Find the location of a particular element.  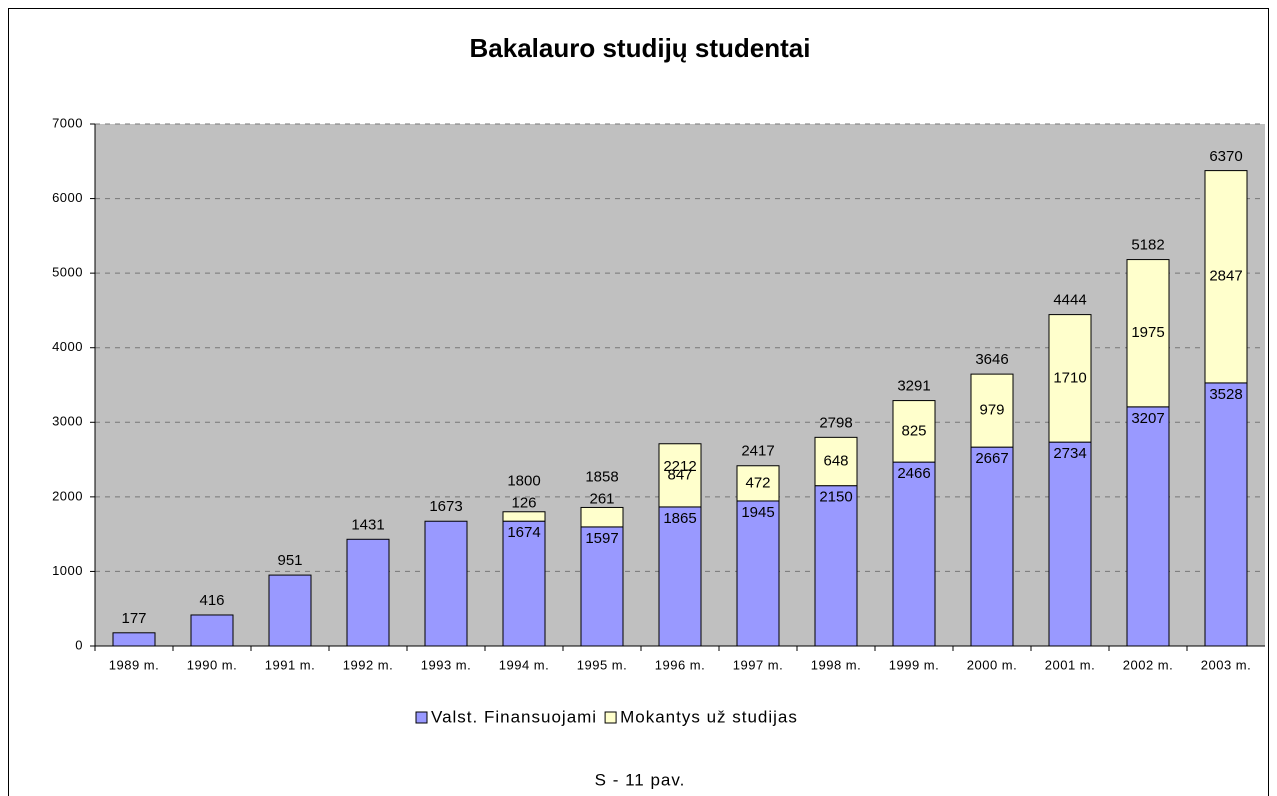

x-tick-label: 1991 m. is located at coordinates (290, 664).